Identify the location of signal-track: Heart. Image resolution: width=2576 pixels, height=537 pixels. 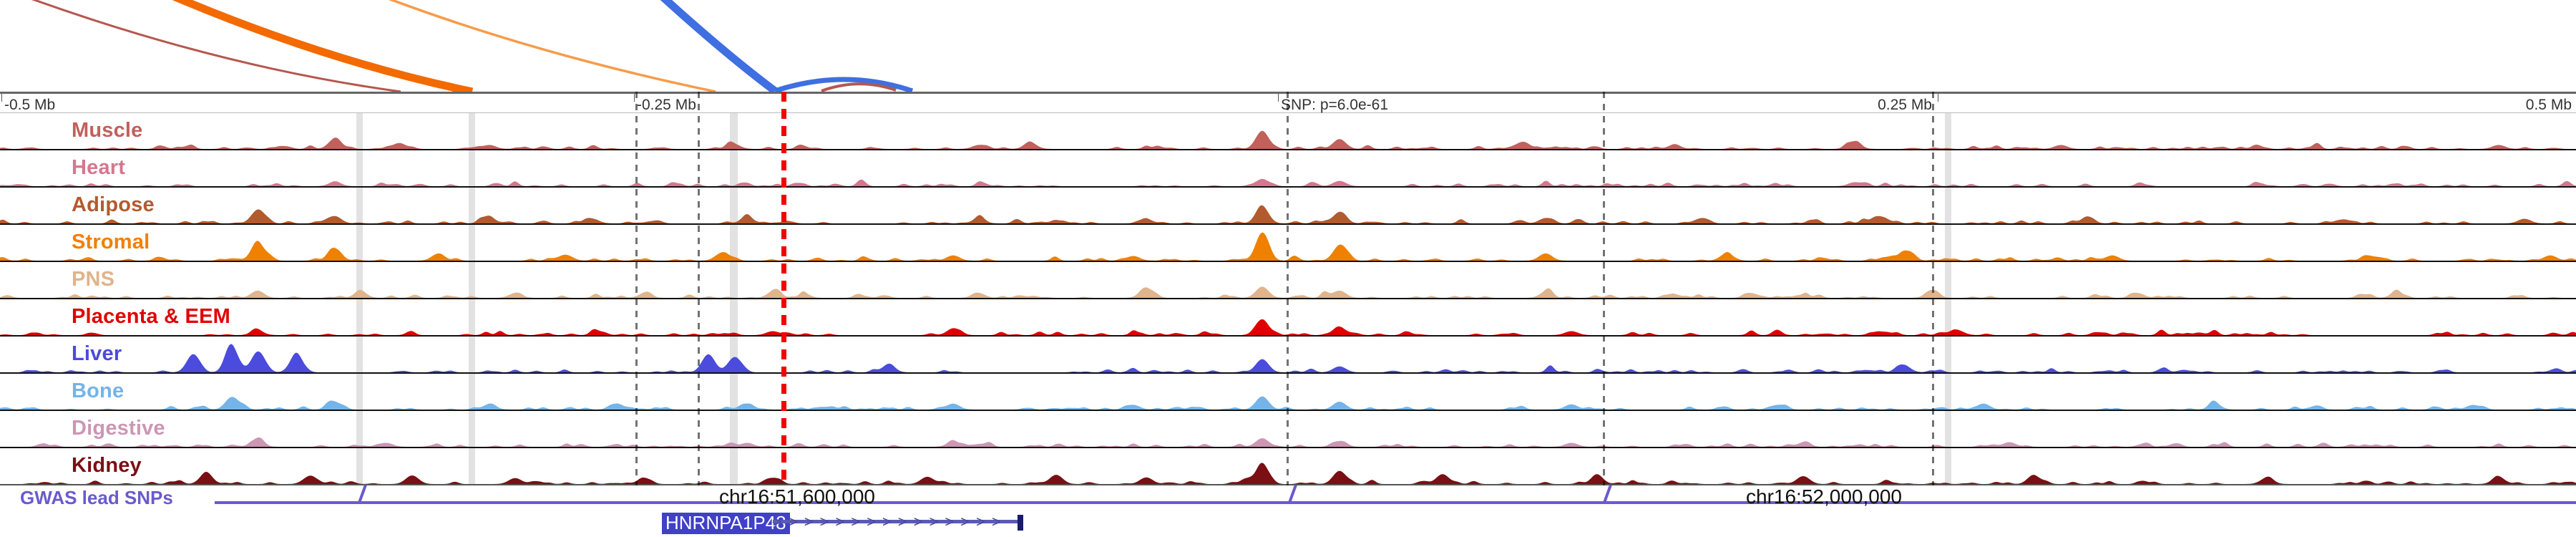
(1288, 169).